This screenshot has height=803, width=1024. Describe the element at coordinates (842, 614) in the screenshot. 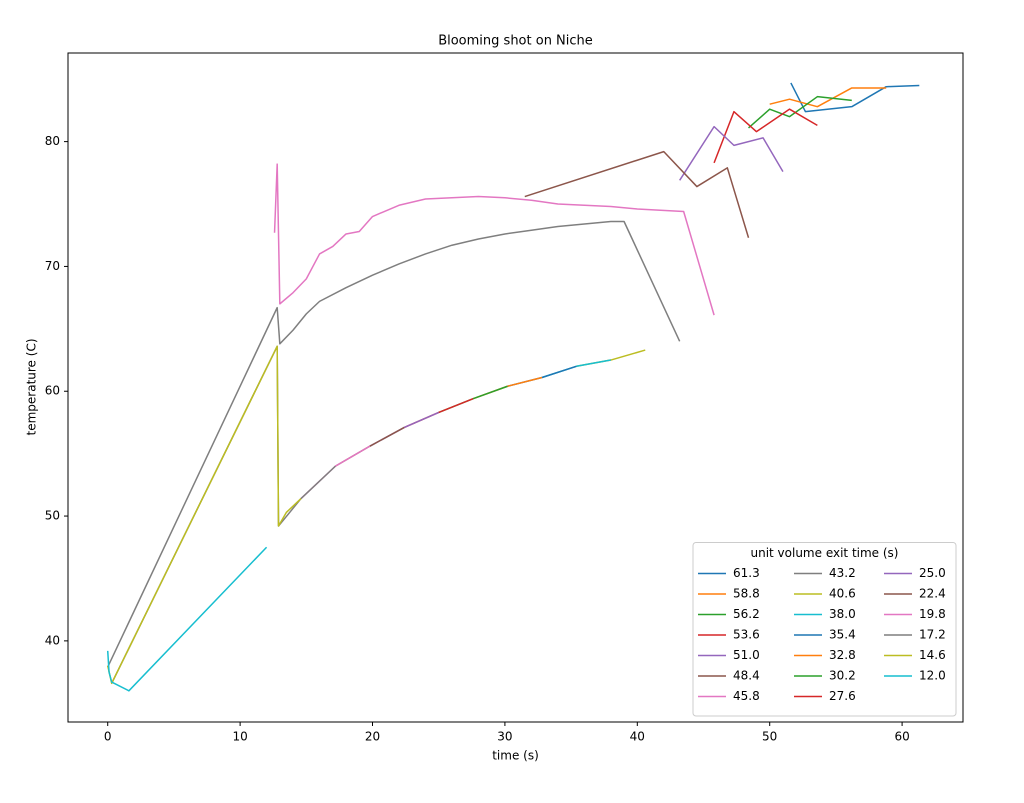

I see `legend-label: 38.0` at that location.